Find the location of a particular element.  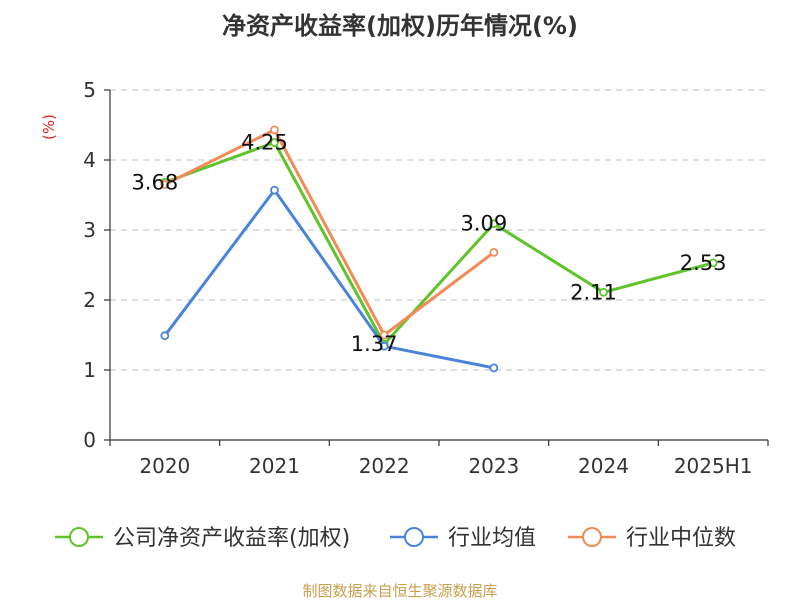

x-tick-label: 2020 is located at coordinates (164, 466).